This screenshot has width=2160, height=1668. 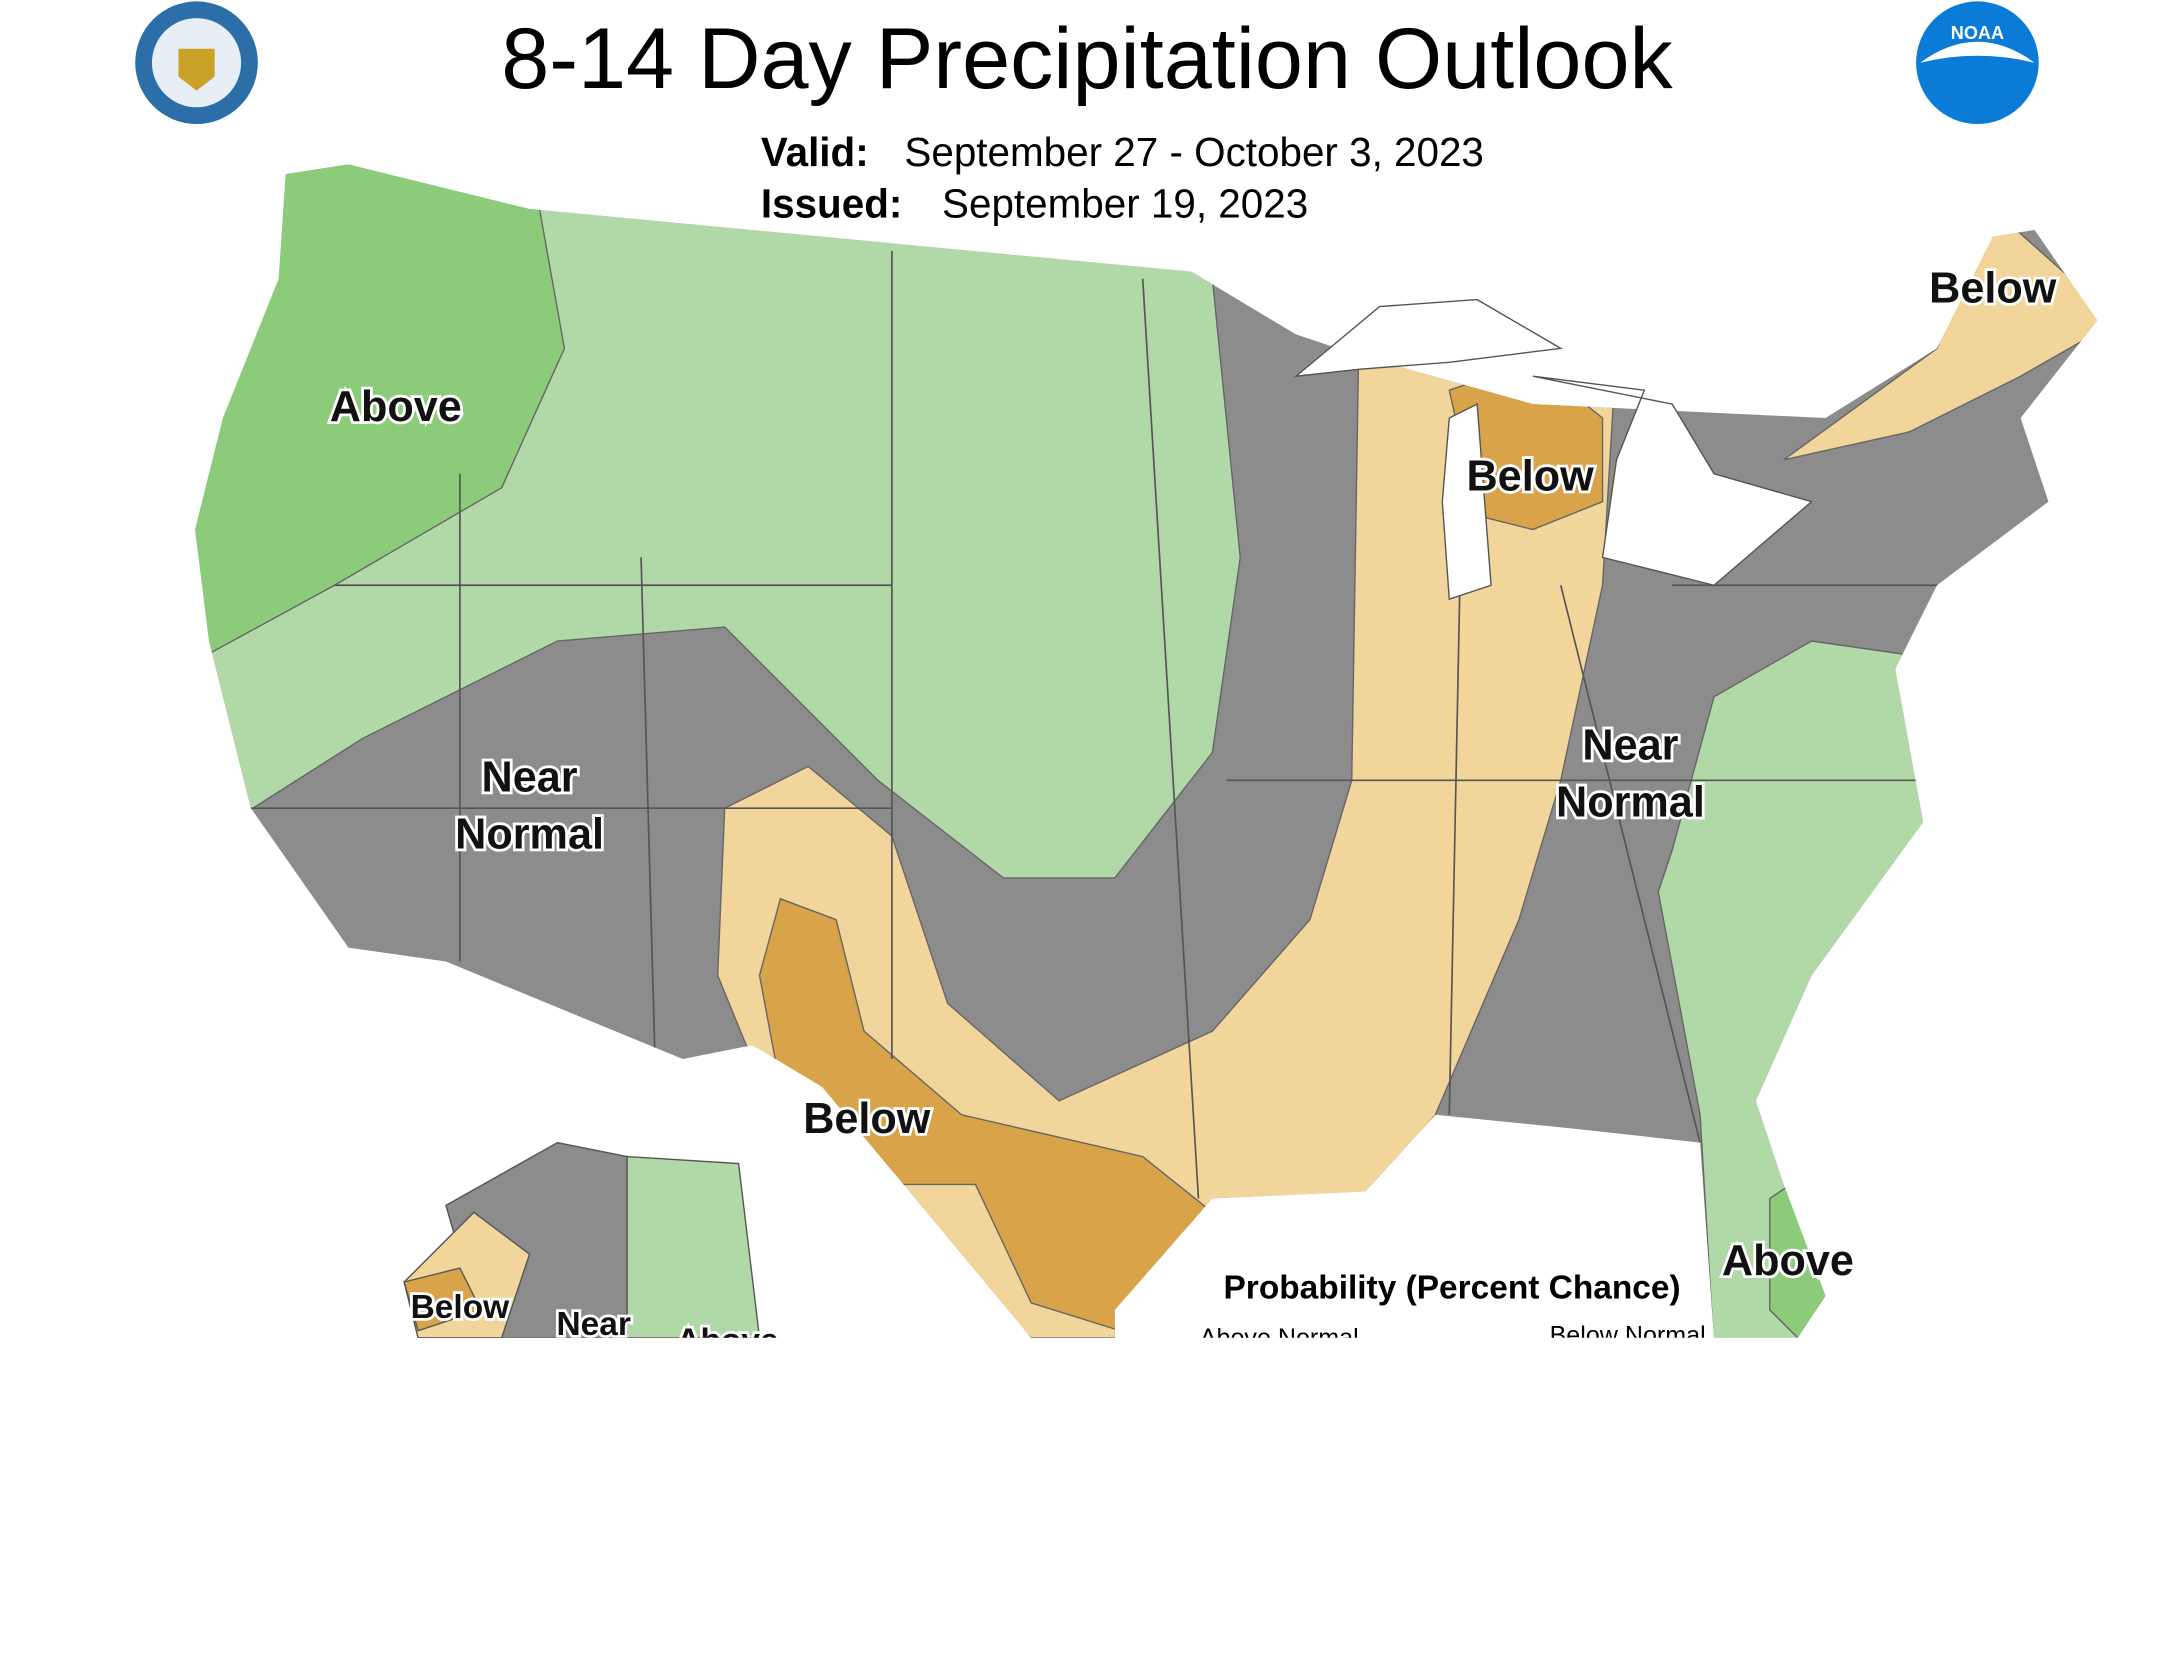 I want to click on noaa-logo: NOAA, so click(x=1977, y=63).